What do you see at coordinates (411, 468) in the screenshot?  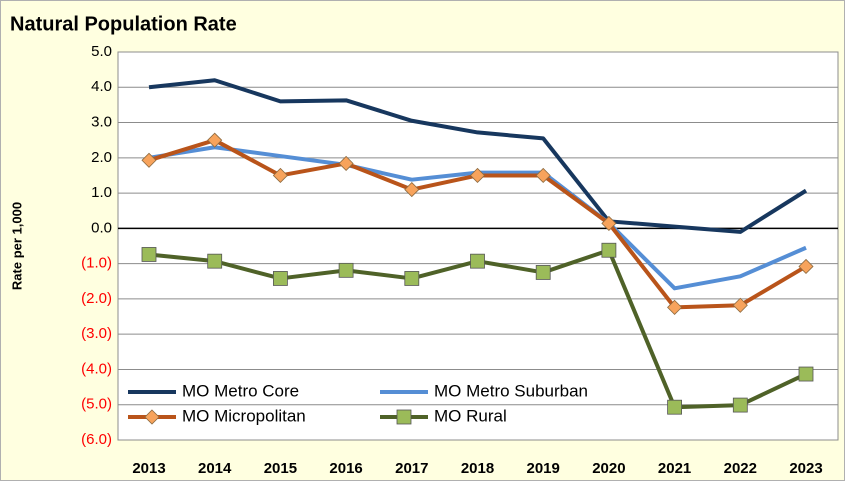 I see `x-tick-label: 2017` at bounding box center [411, 468].